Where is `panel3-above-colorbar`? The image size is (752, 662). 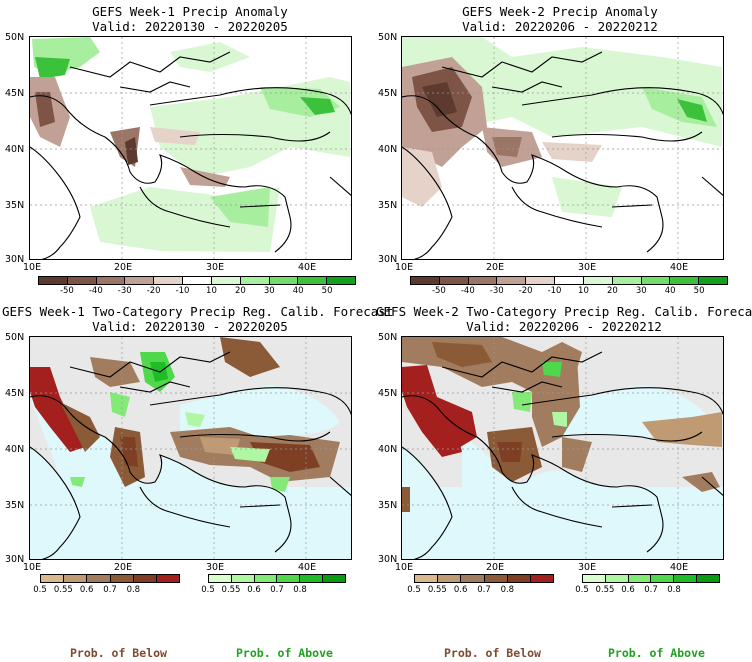
panel3-above-colorbar is located at coordinates (277, 578).